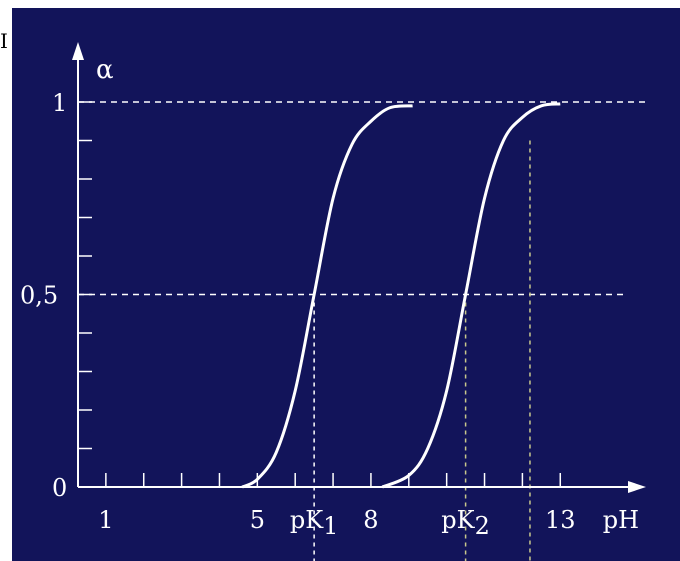 The image size is (680, 561). Describe the element at coordinates (39, 296) in the screenshot. I see `y-tick-label-1: 0,5` at that location.